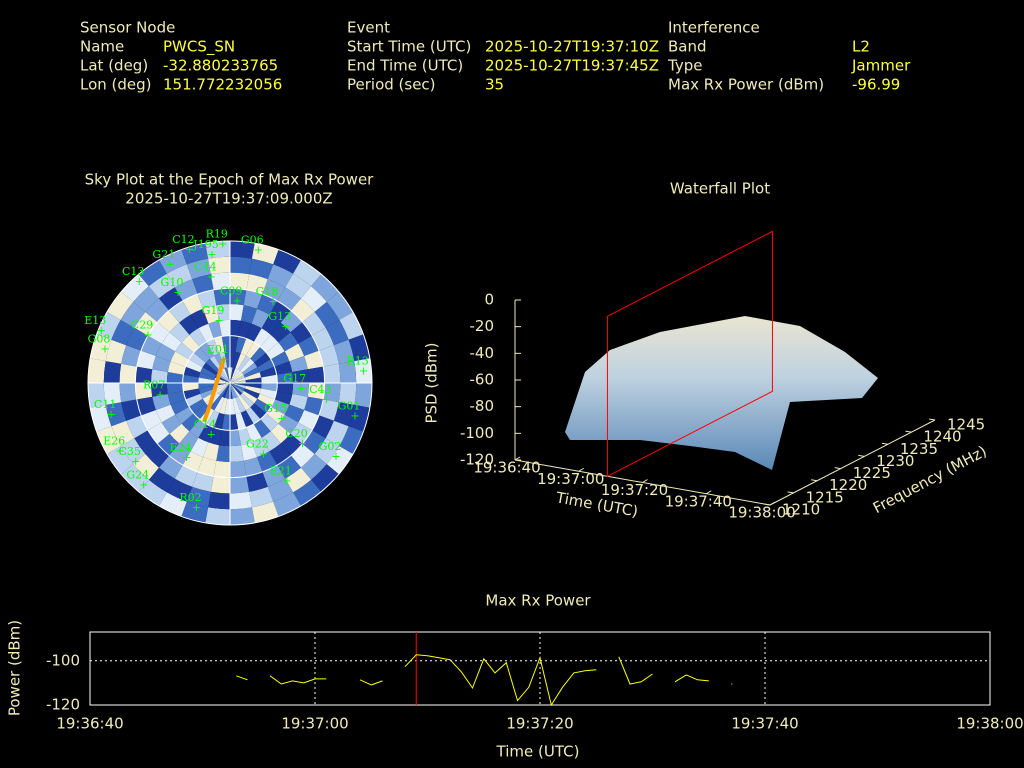 Image resolution: width=1024 pixels, height=768 pixels. I want to click on satellite-label: E21, so click(281, 470).